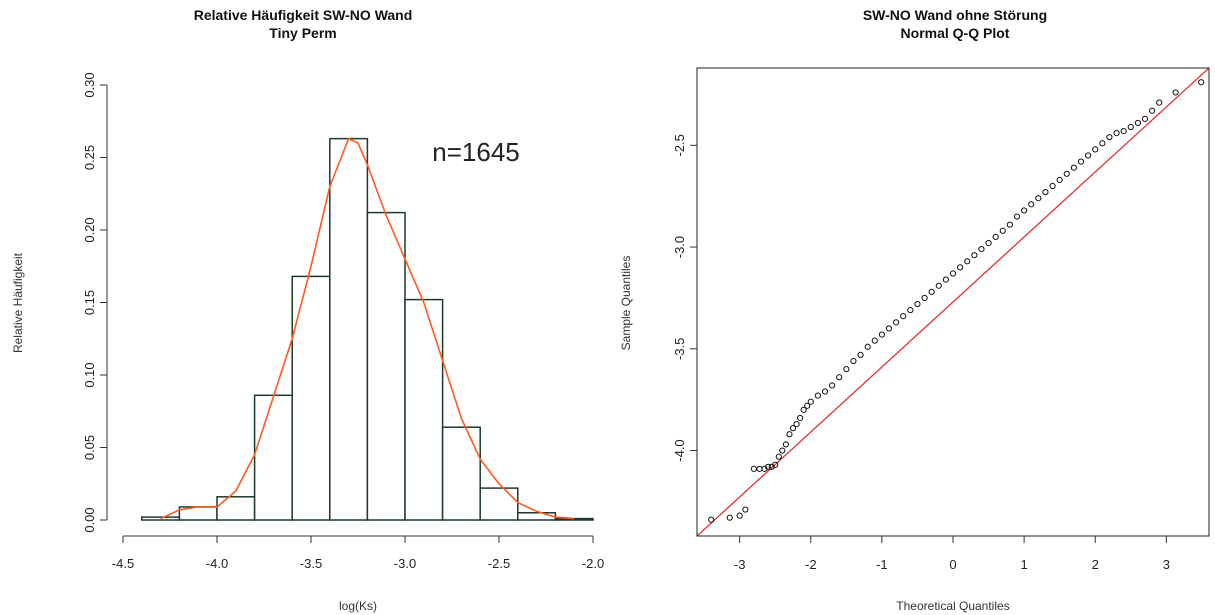  Describe the element at coordinates (89, 447) in the screenshot. I see `hist-y-tick-label-1: 0.05` at that location.